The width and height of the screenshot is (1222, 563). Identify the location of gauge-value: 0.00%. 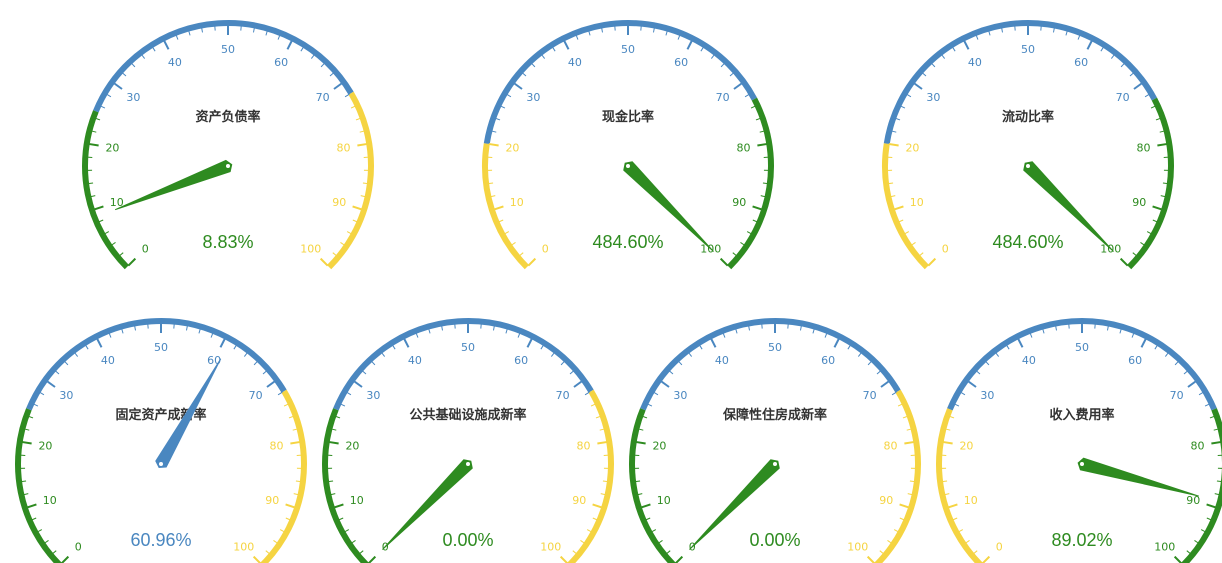
(467, 540).